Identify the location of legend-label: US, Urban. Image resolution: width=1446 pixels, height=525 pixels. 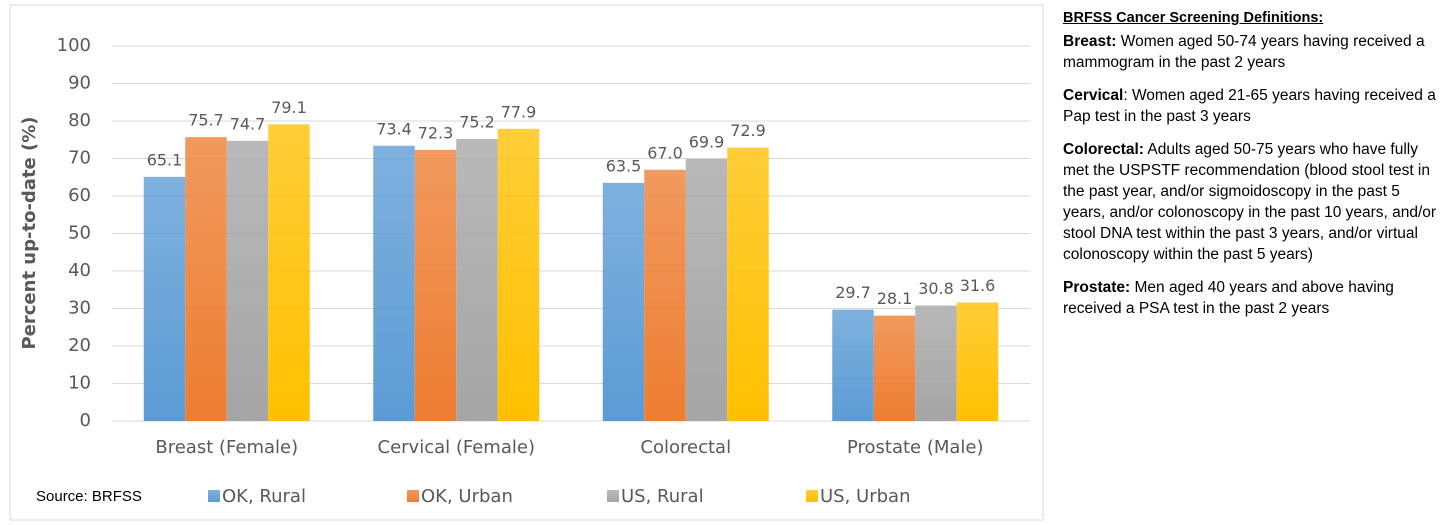
(865, 496).